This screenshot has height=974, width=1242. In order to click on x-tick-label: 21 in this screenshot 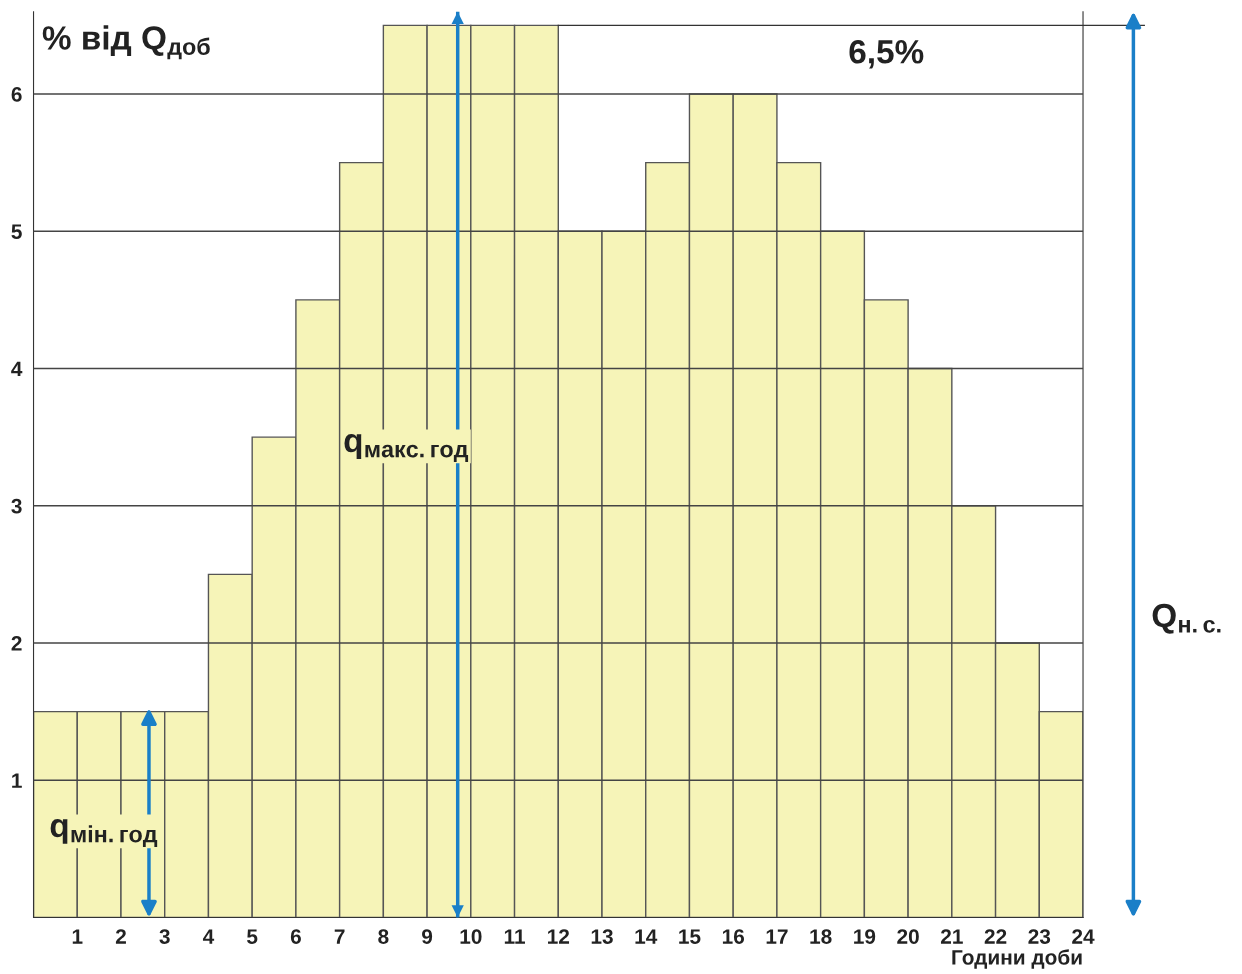, I will do `click(951, 936)`.